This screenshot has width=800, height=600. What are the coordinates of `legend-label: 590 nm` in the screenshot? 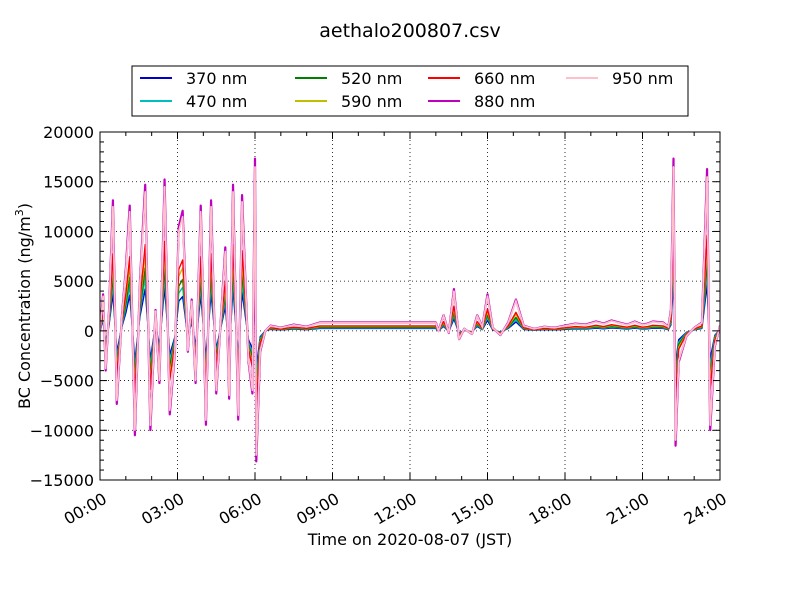 It's located at (371, 101).